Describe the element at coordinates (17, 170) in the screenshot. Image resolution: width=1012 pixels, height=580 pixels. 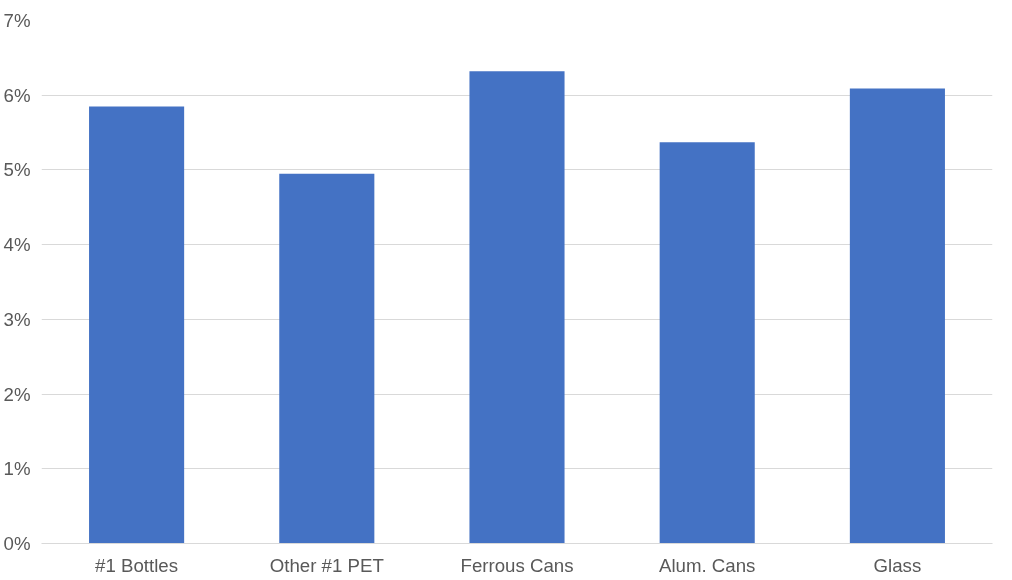
I see `y-tick-label: 5%` at that location.